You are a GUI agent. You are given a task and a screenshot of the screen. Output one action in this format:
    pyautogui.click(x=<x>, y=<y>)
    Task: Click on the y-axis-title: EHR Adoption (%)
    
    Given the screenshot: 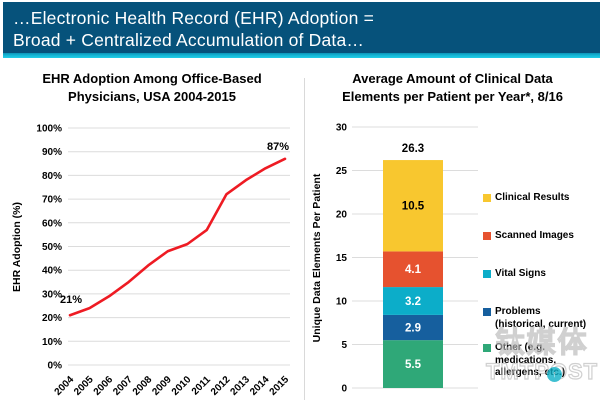 What is the action you would take?
    pyautogui.click(x=17, y=247)
    